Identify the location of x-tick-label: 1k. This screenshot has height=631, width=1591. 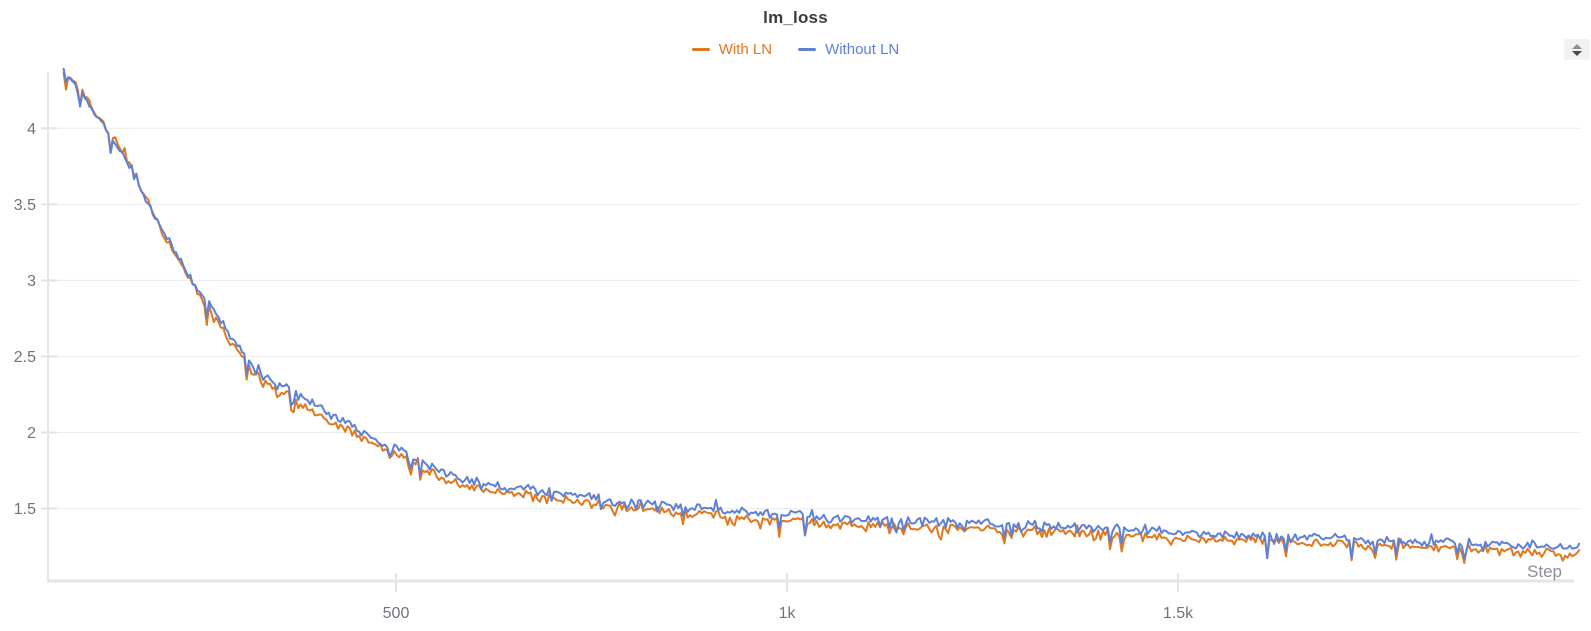
(788, 613).